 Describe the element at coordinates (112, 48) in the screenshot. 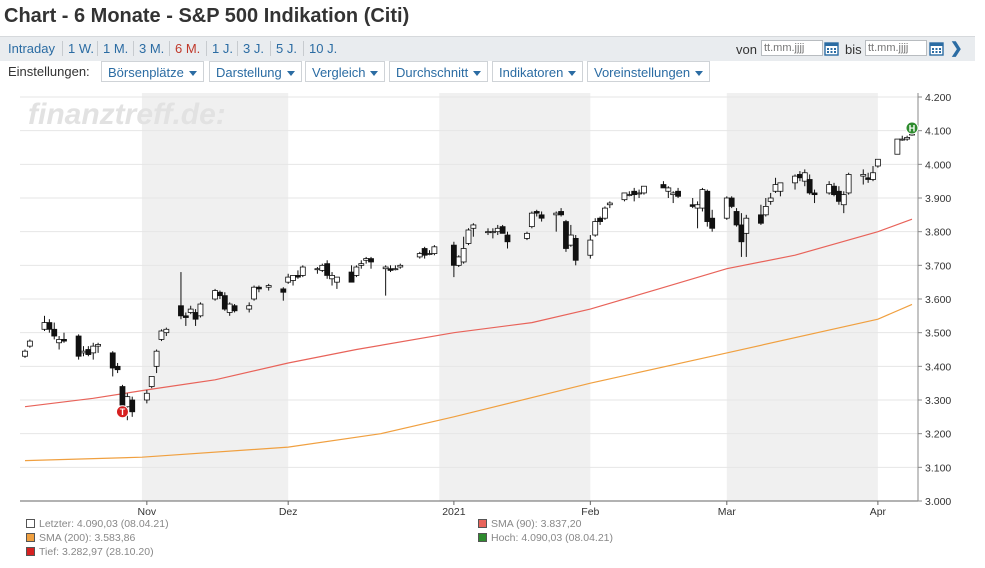

I see `range-1m-button: 1 M.` at that location.